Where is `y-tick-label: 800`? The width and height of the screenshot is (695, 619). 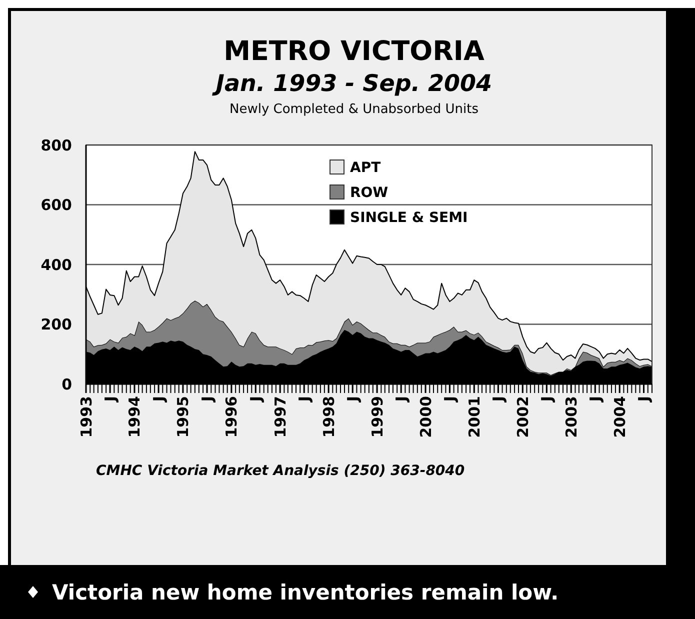 y-tick-label: 800 is located at coordinates (56, 145).